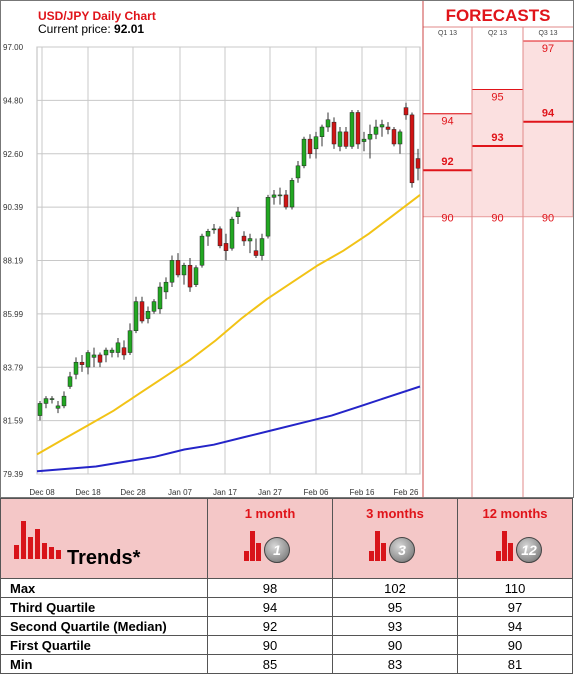 The height and width of the screenshot is (677, 574). I want to click on horizon-icon: 12, so click(515, 544).